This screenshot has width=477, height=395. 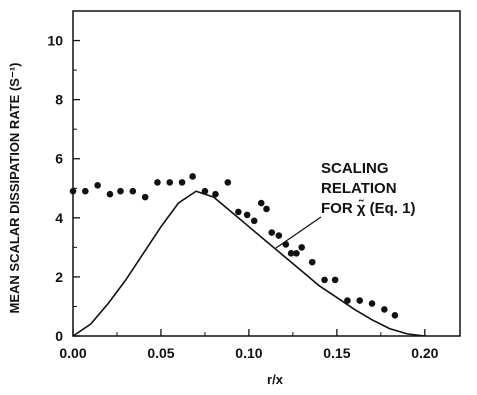 What do you see at coordinates (72, 353) in the screenshot?
I see `x-tick-label: 0.00` at bounding box center [72, 353].